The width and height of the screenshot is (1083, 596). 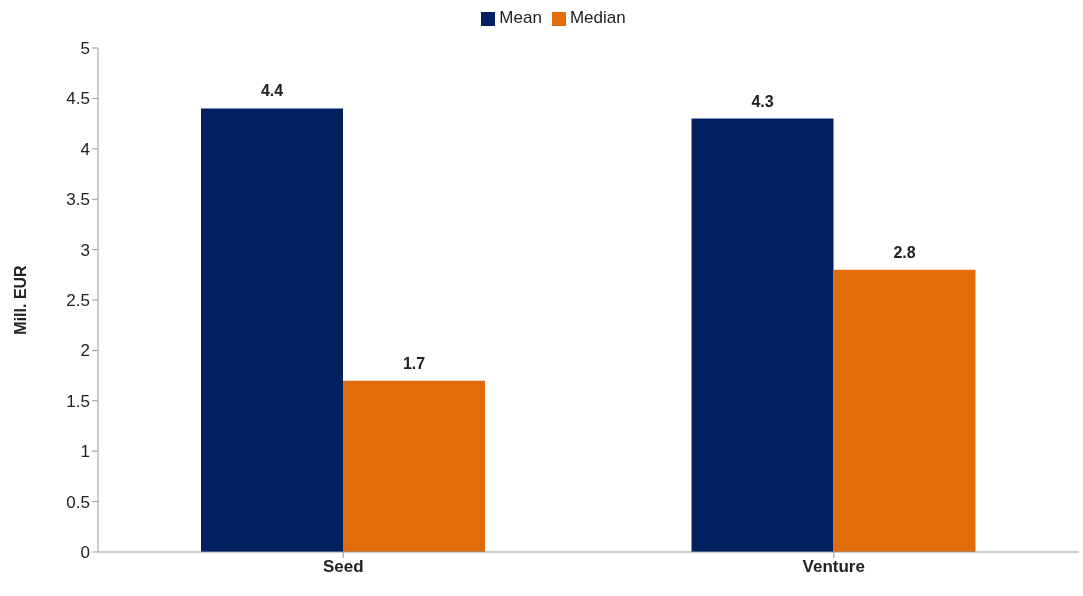 What do you see at coordinates (78, 401) in the screenshot?
I see `y-tick-label: 1.5` at bounding box center [78, 401].